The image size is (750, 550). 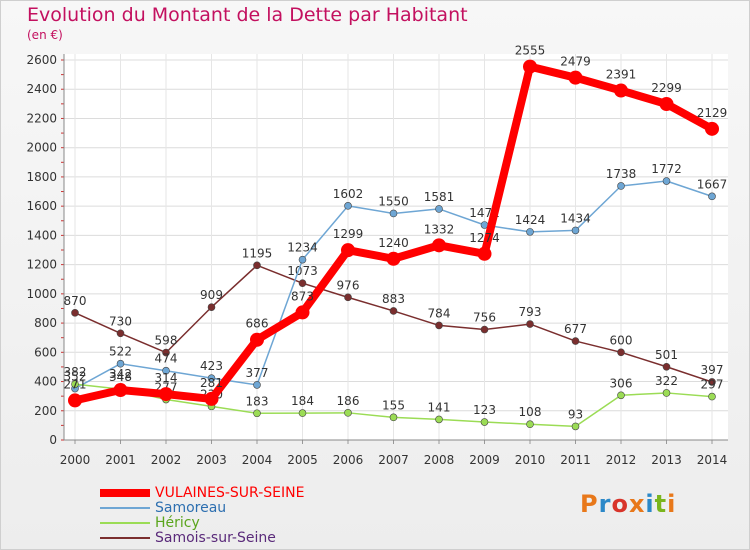 I want to click on data-label: 348, so click(x=120, y=377).